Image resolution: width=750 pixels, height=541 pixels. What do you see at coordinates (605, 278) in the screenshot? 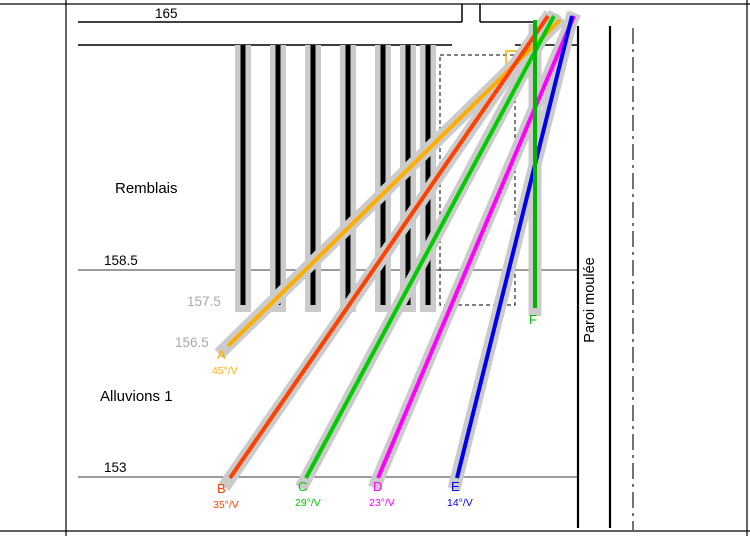
I see `diaphragm-wall` at bounding box center [605, 278].